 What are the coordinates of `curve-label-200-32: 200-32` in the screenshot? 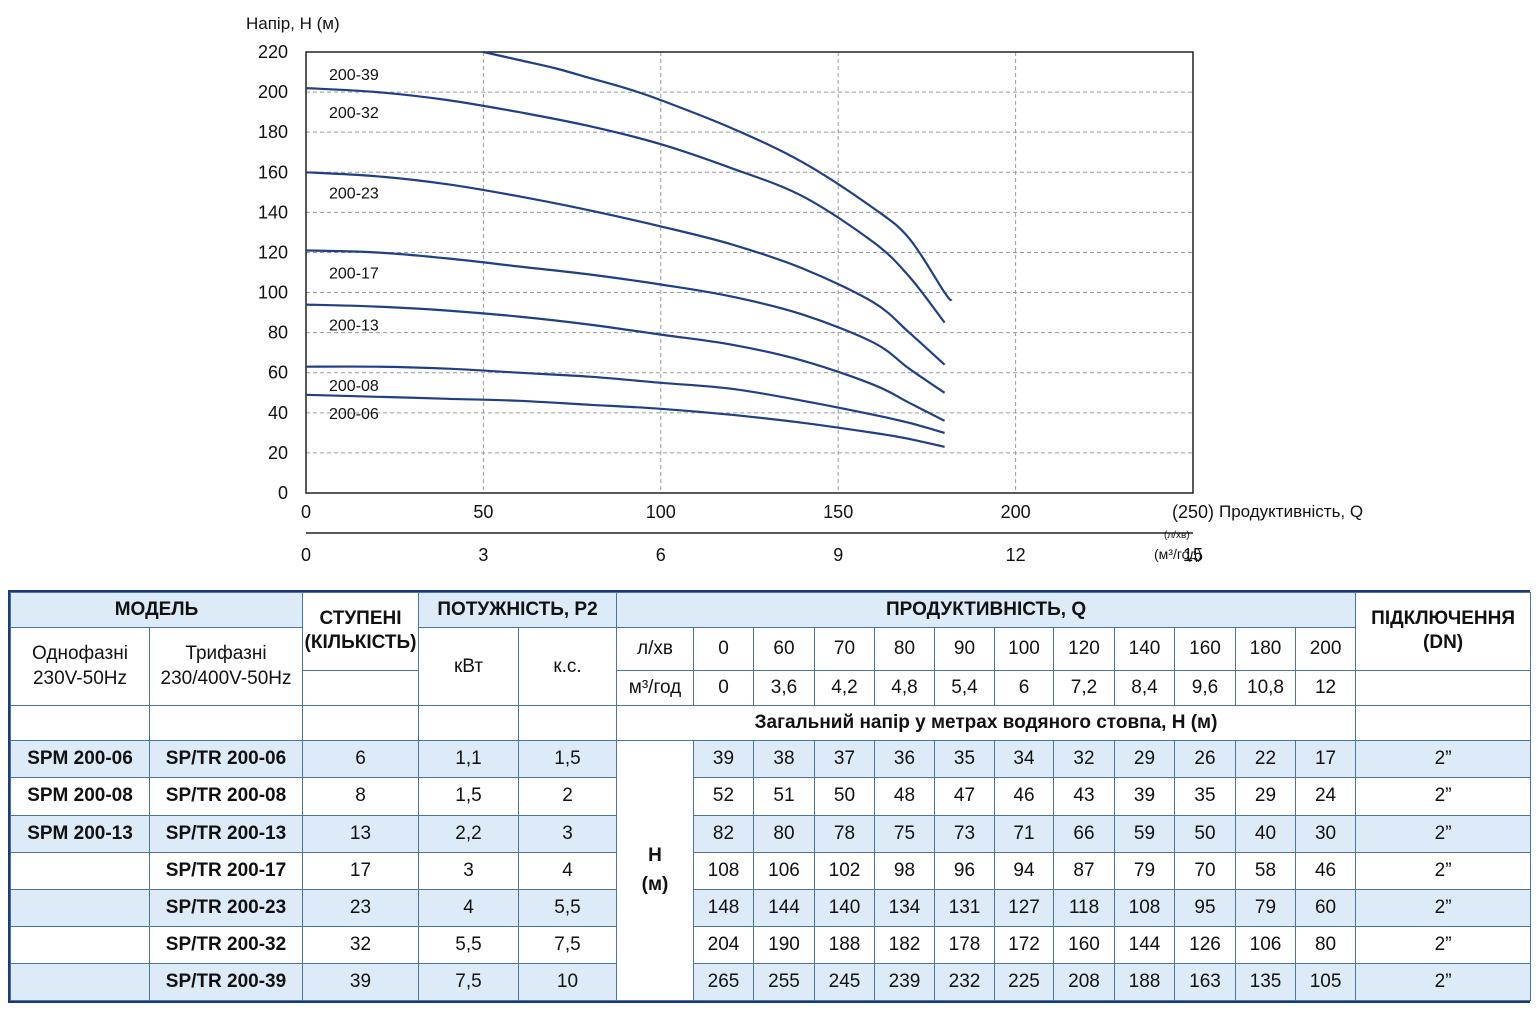 It's located at (354, 113).